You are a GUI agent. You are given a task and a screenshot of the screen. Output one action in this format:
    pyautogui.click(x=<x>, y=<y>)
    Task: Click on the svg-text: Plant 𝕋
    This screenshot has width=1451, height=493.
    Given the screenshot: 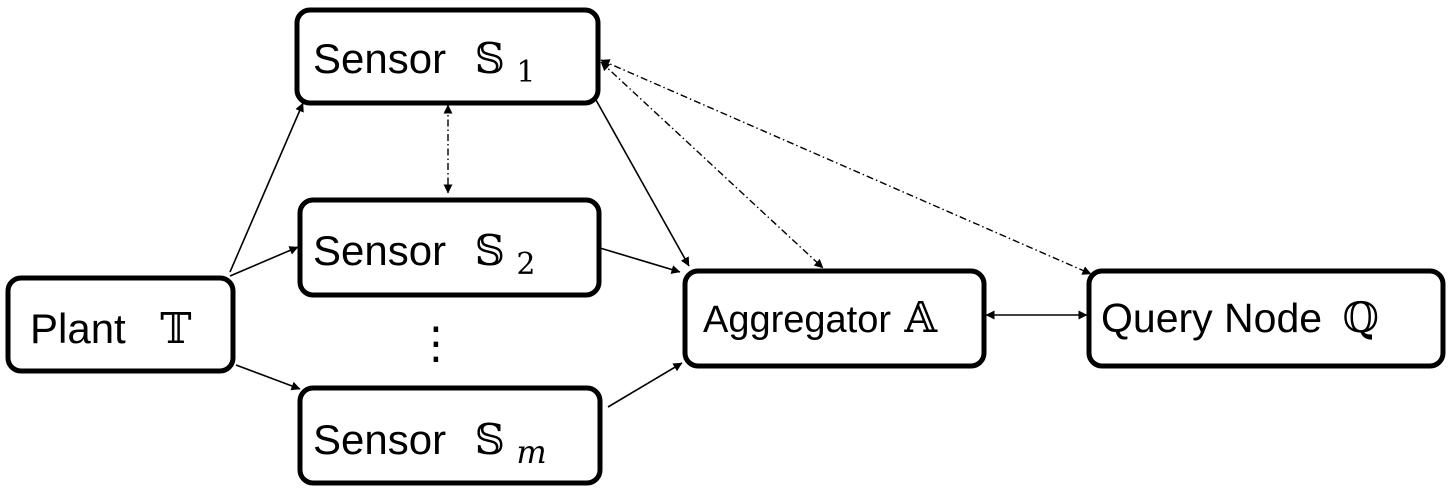 What is the action you would take?
    pyautogui.click(x=111, y=328)
    